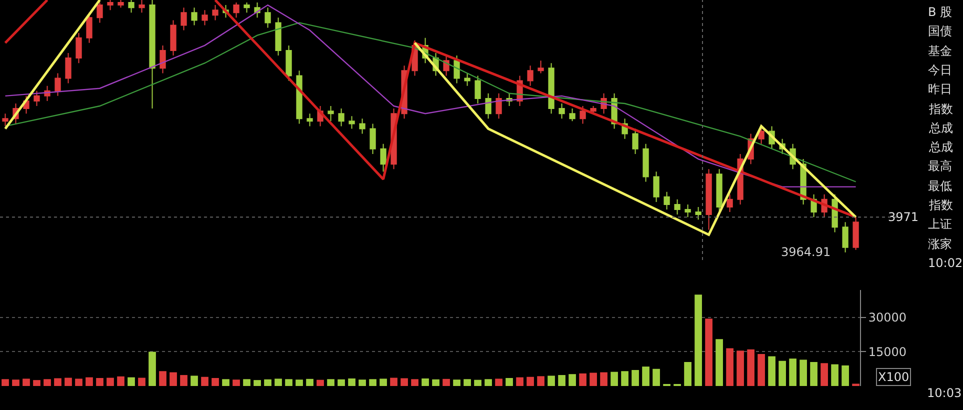 This screenshot has height=410, width=963. What do you see at coordinates (944, 393) in the screenshot?
I see `text: 10:03` at bounding box center [944, 393].